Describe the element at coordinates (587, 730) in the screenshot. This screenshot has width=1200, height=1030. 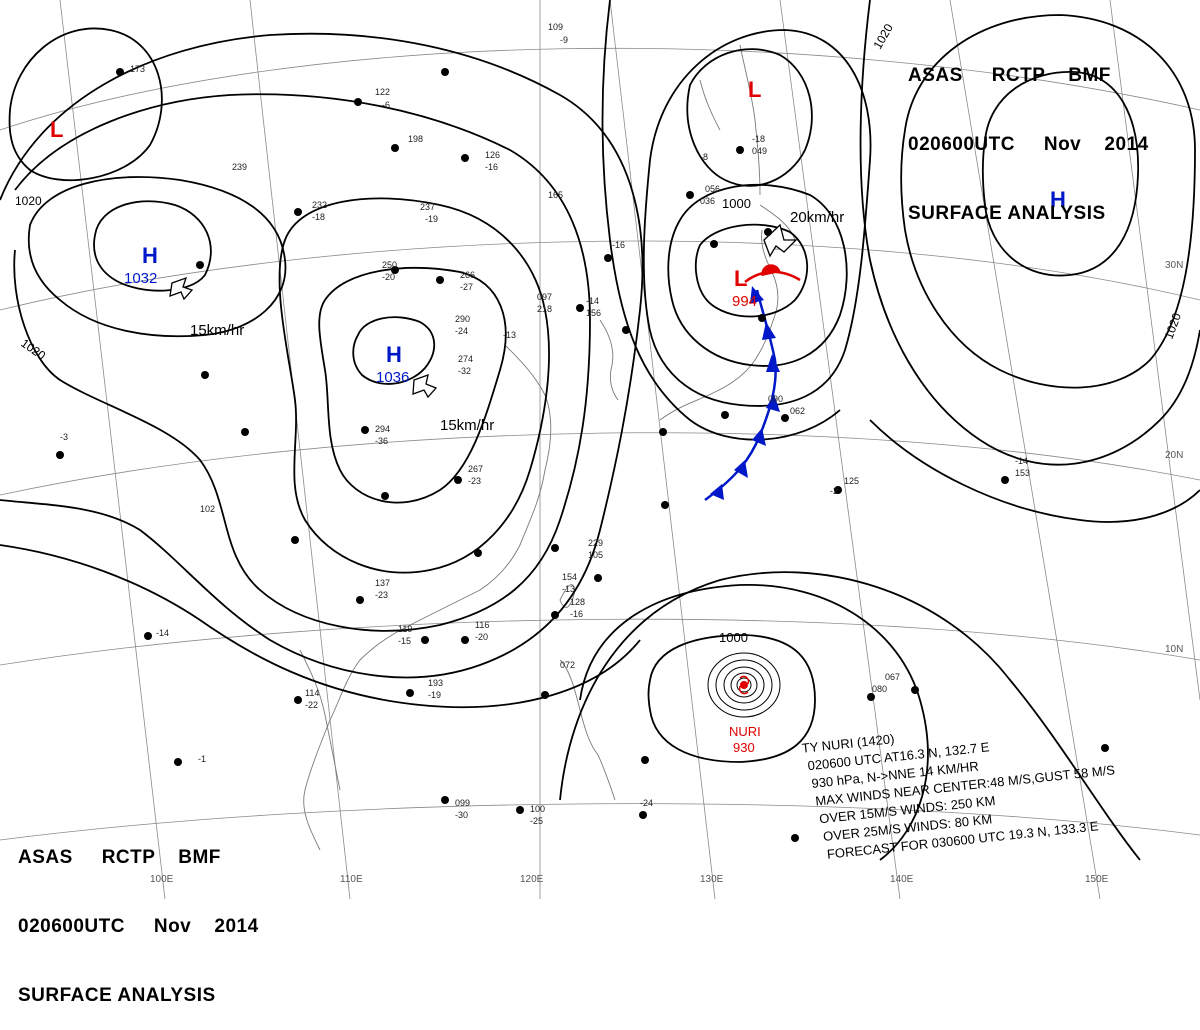
I see `coast-luzon` at that location.